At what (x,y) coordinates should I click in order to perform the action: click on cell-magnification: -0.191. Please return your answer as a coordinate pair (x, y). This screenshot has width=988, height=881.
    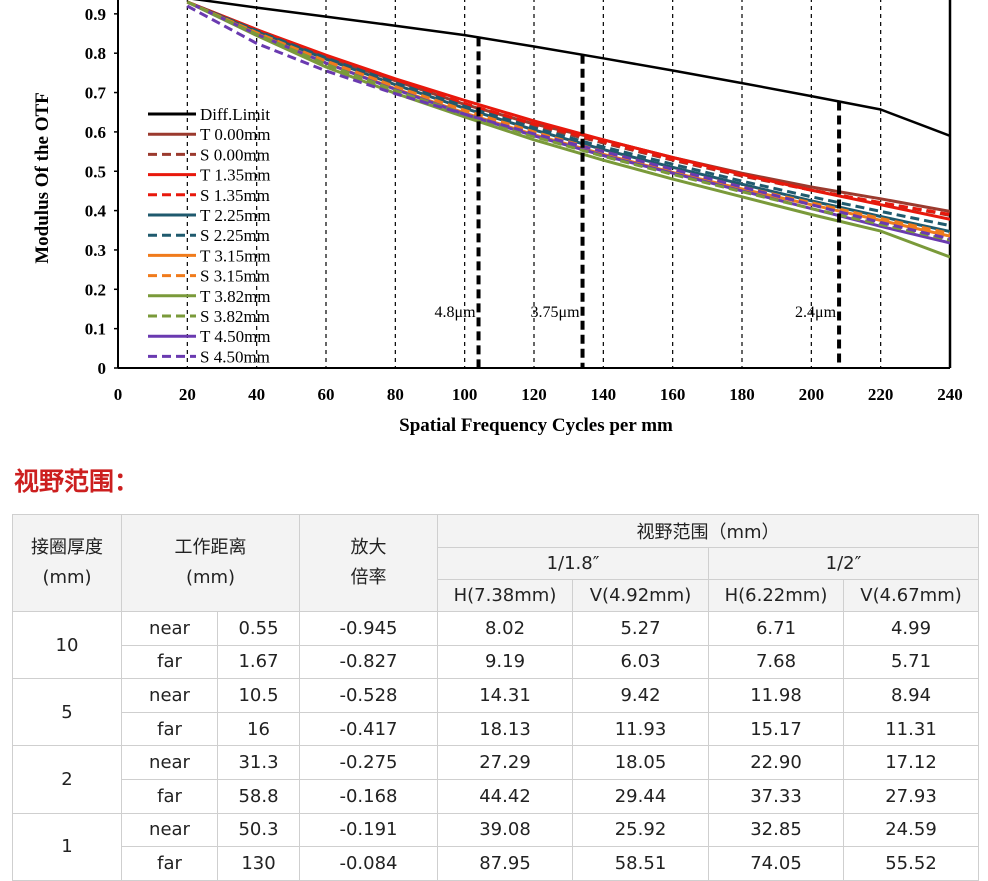
    Looking at the image, I should click on (368, 830).